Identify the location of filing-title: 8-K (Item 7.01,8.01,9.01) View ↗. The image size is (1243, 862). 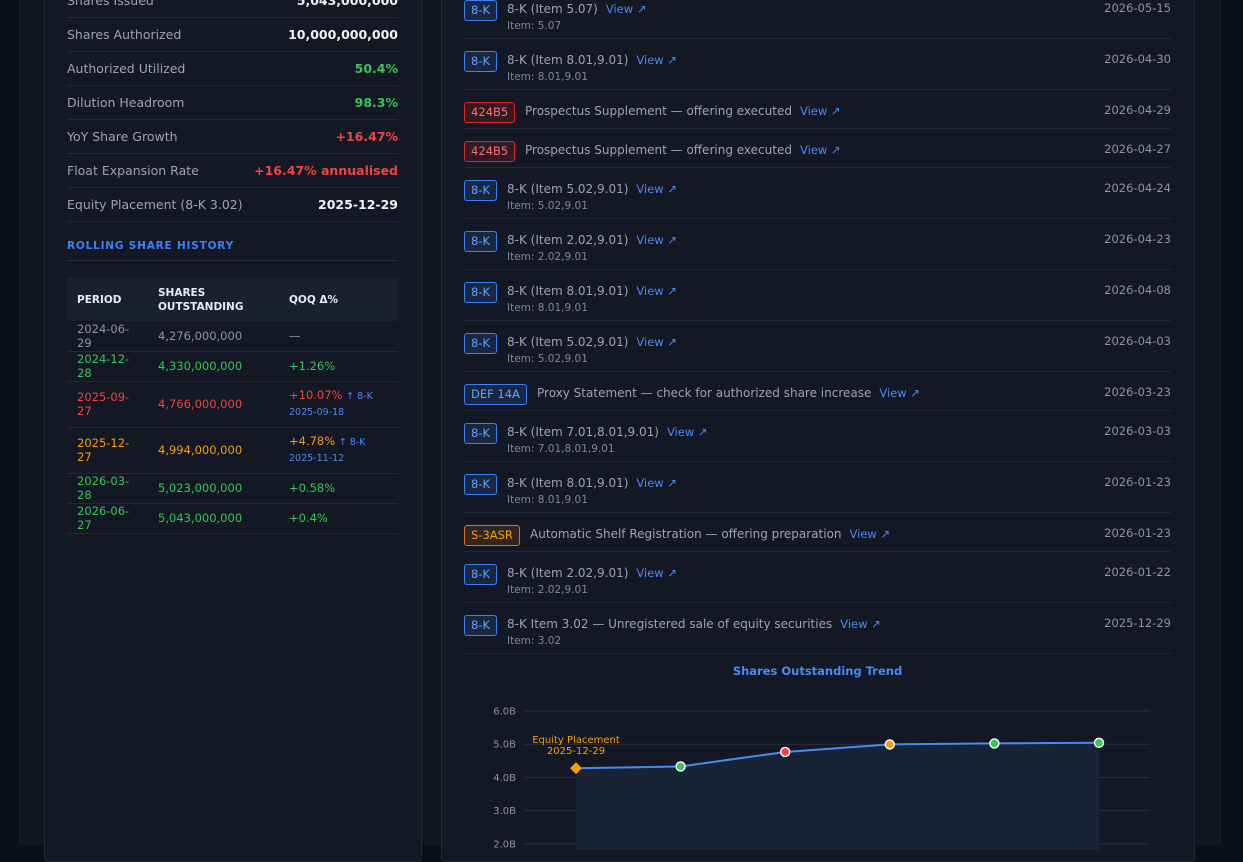
(607, 432).